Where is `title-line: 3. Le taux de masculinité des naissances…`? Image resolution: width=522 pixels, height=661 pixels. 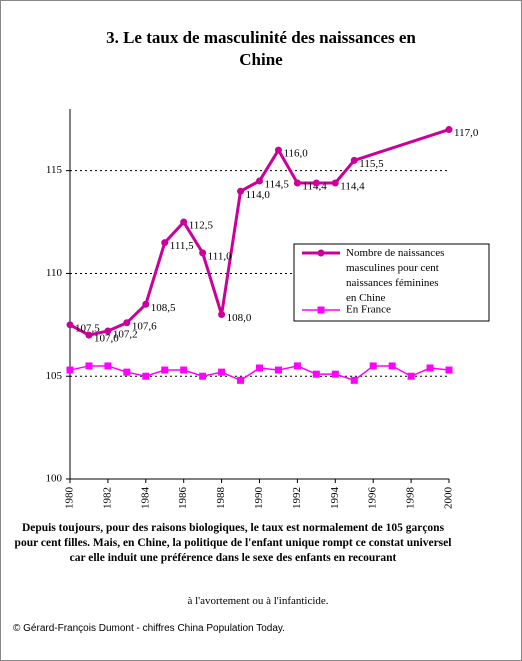 title-line: 3. Le taux de masculinité des naissances… is located at coordinates (261, 37).